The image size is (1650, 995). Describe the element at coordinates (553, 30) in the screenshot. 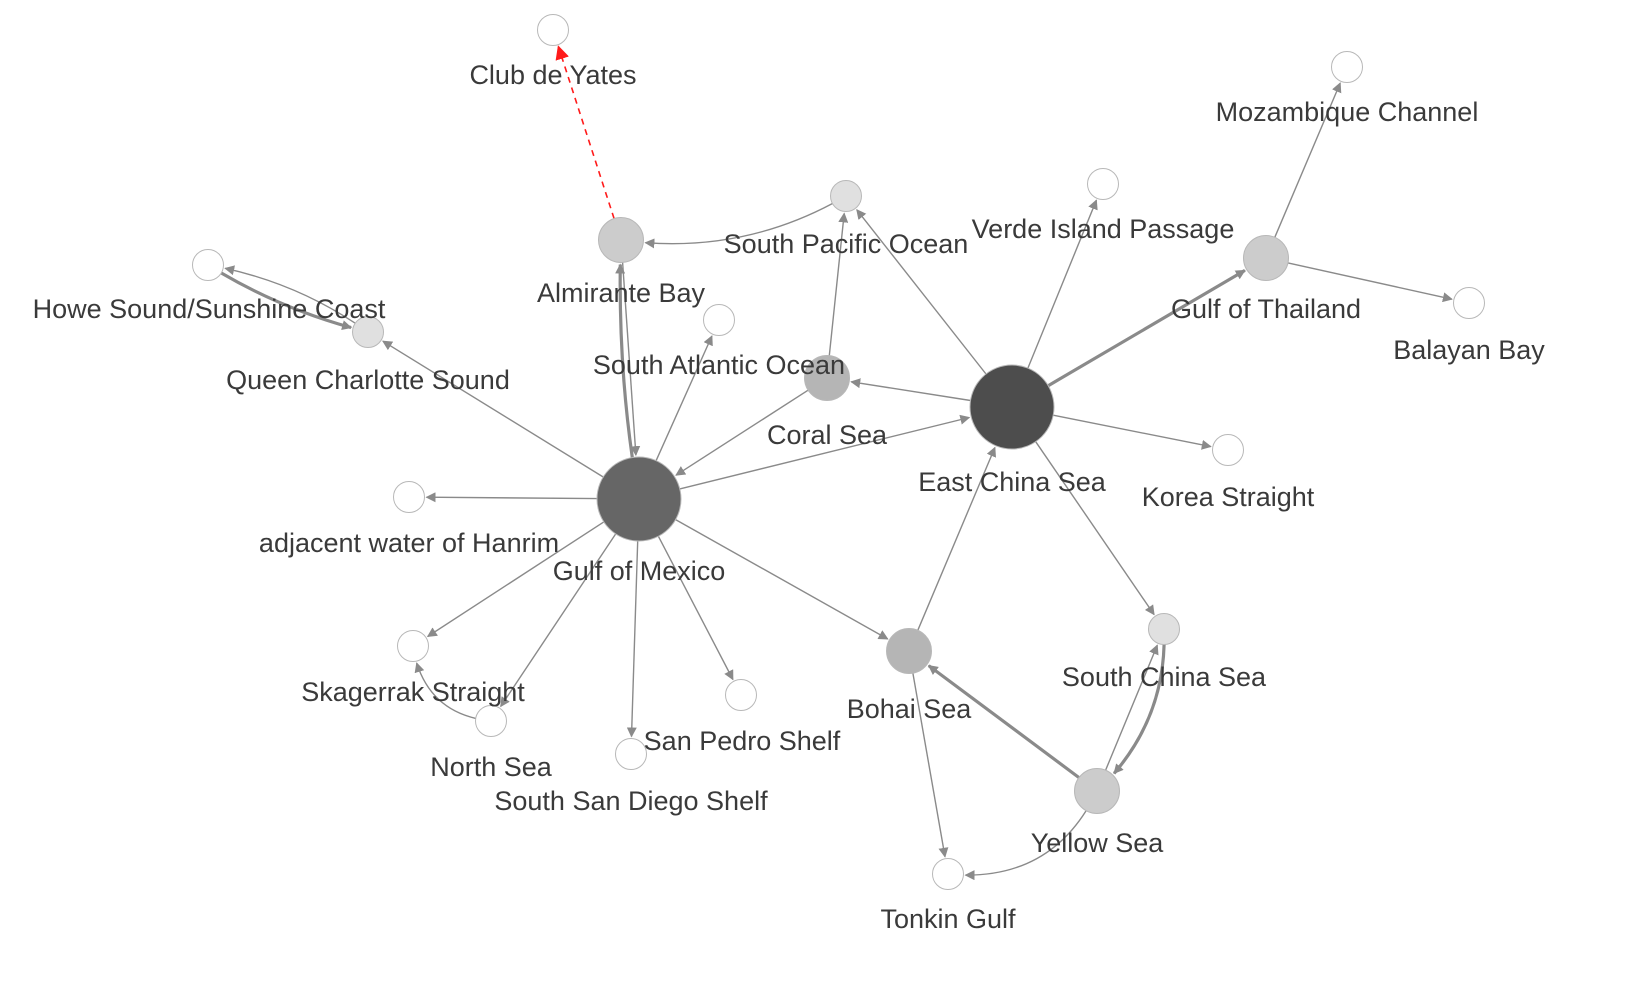

I see `node-club` at that location.